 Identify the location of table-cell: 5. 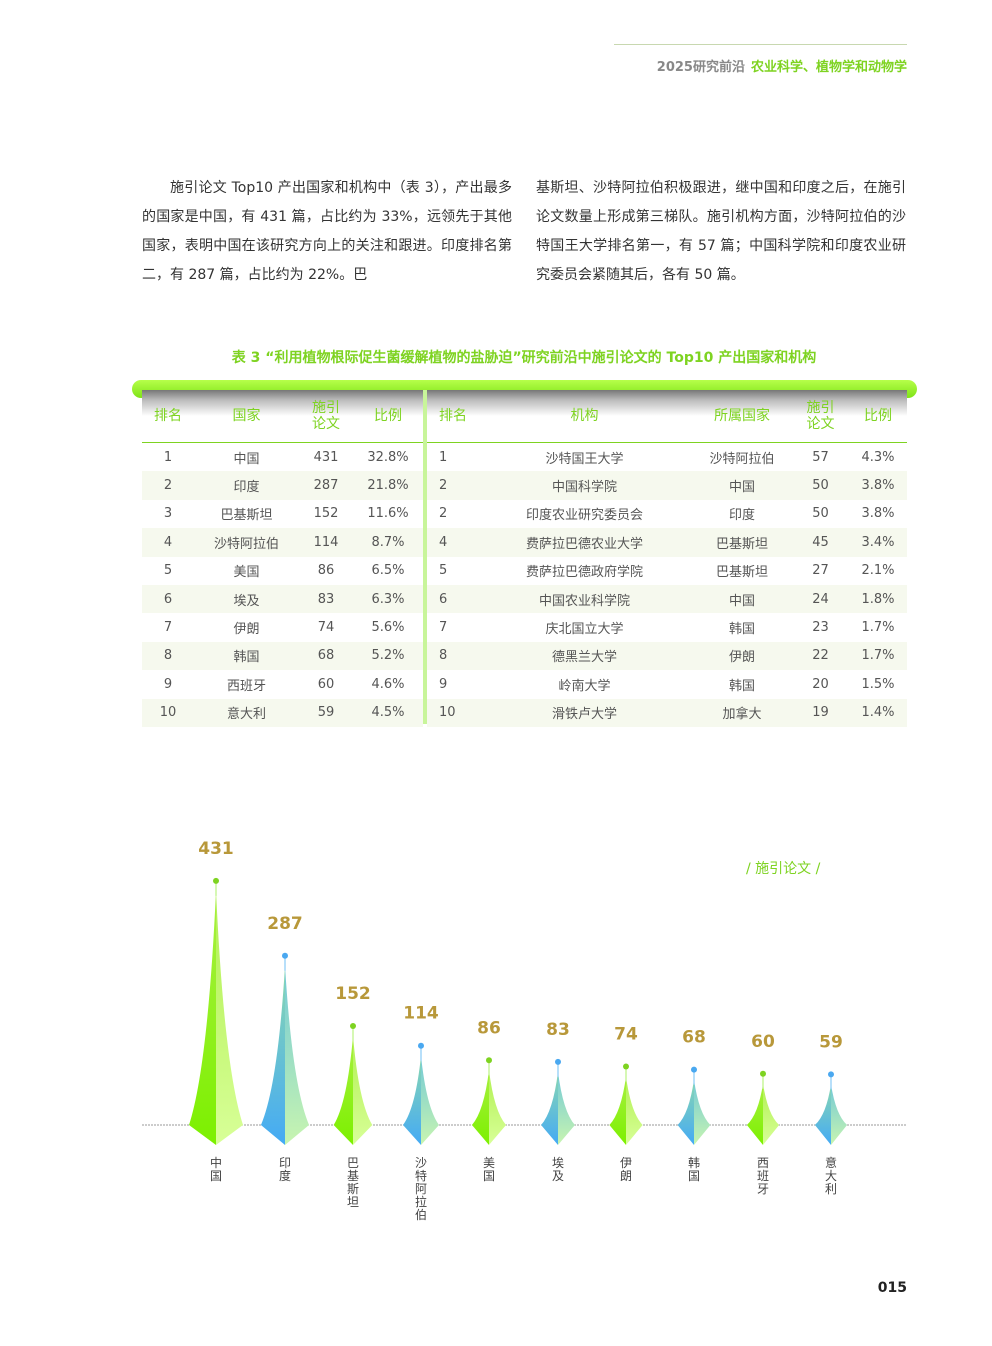
(443, 571).